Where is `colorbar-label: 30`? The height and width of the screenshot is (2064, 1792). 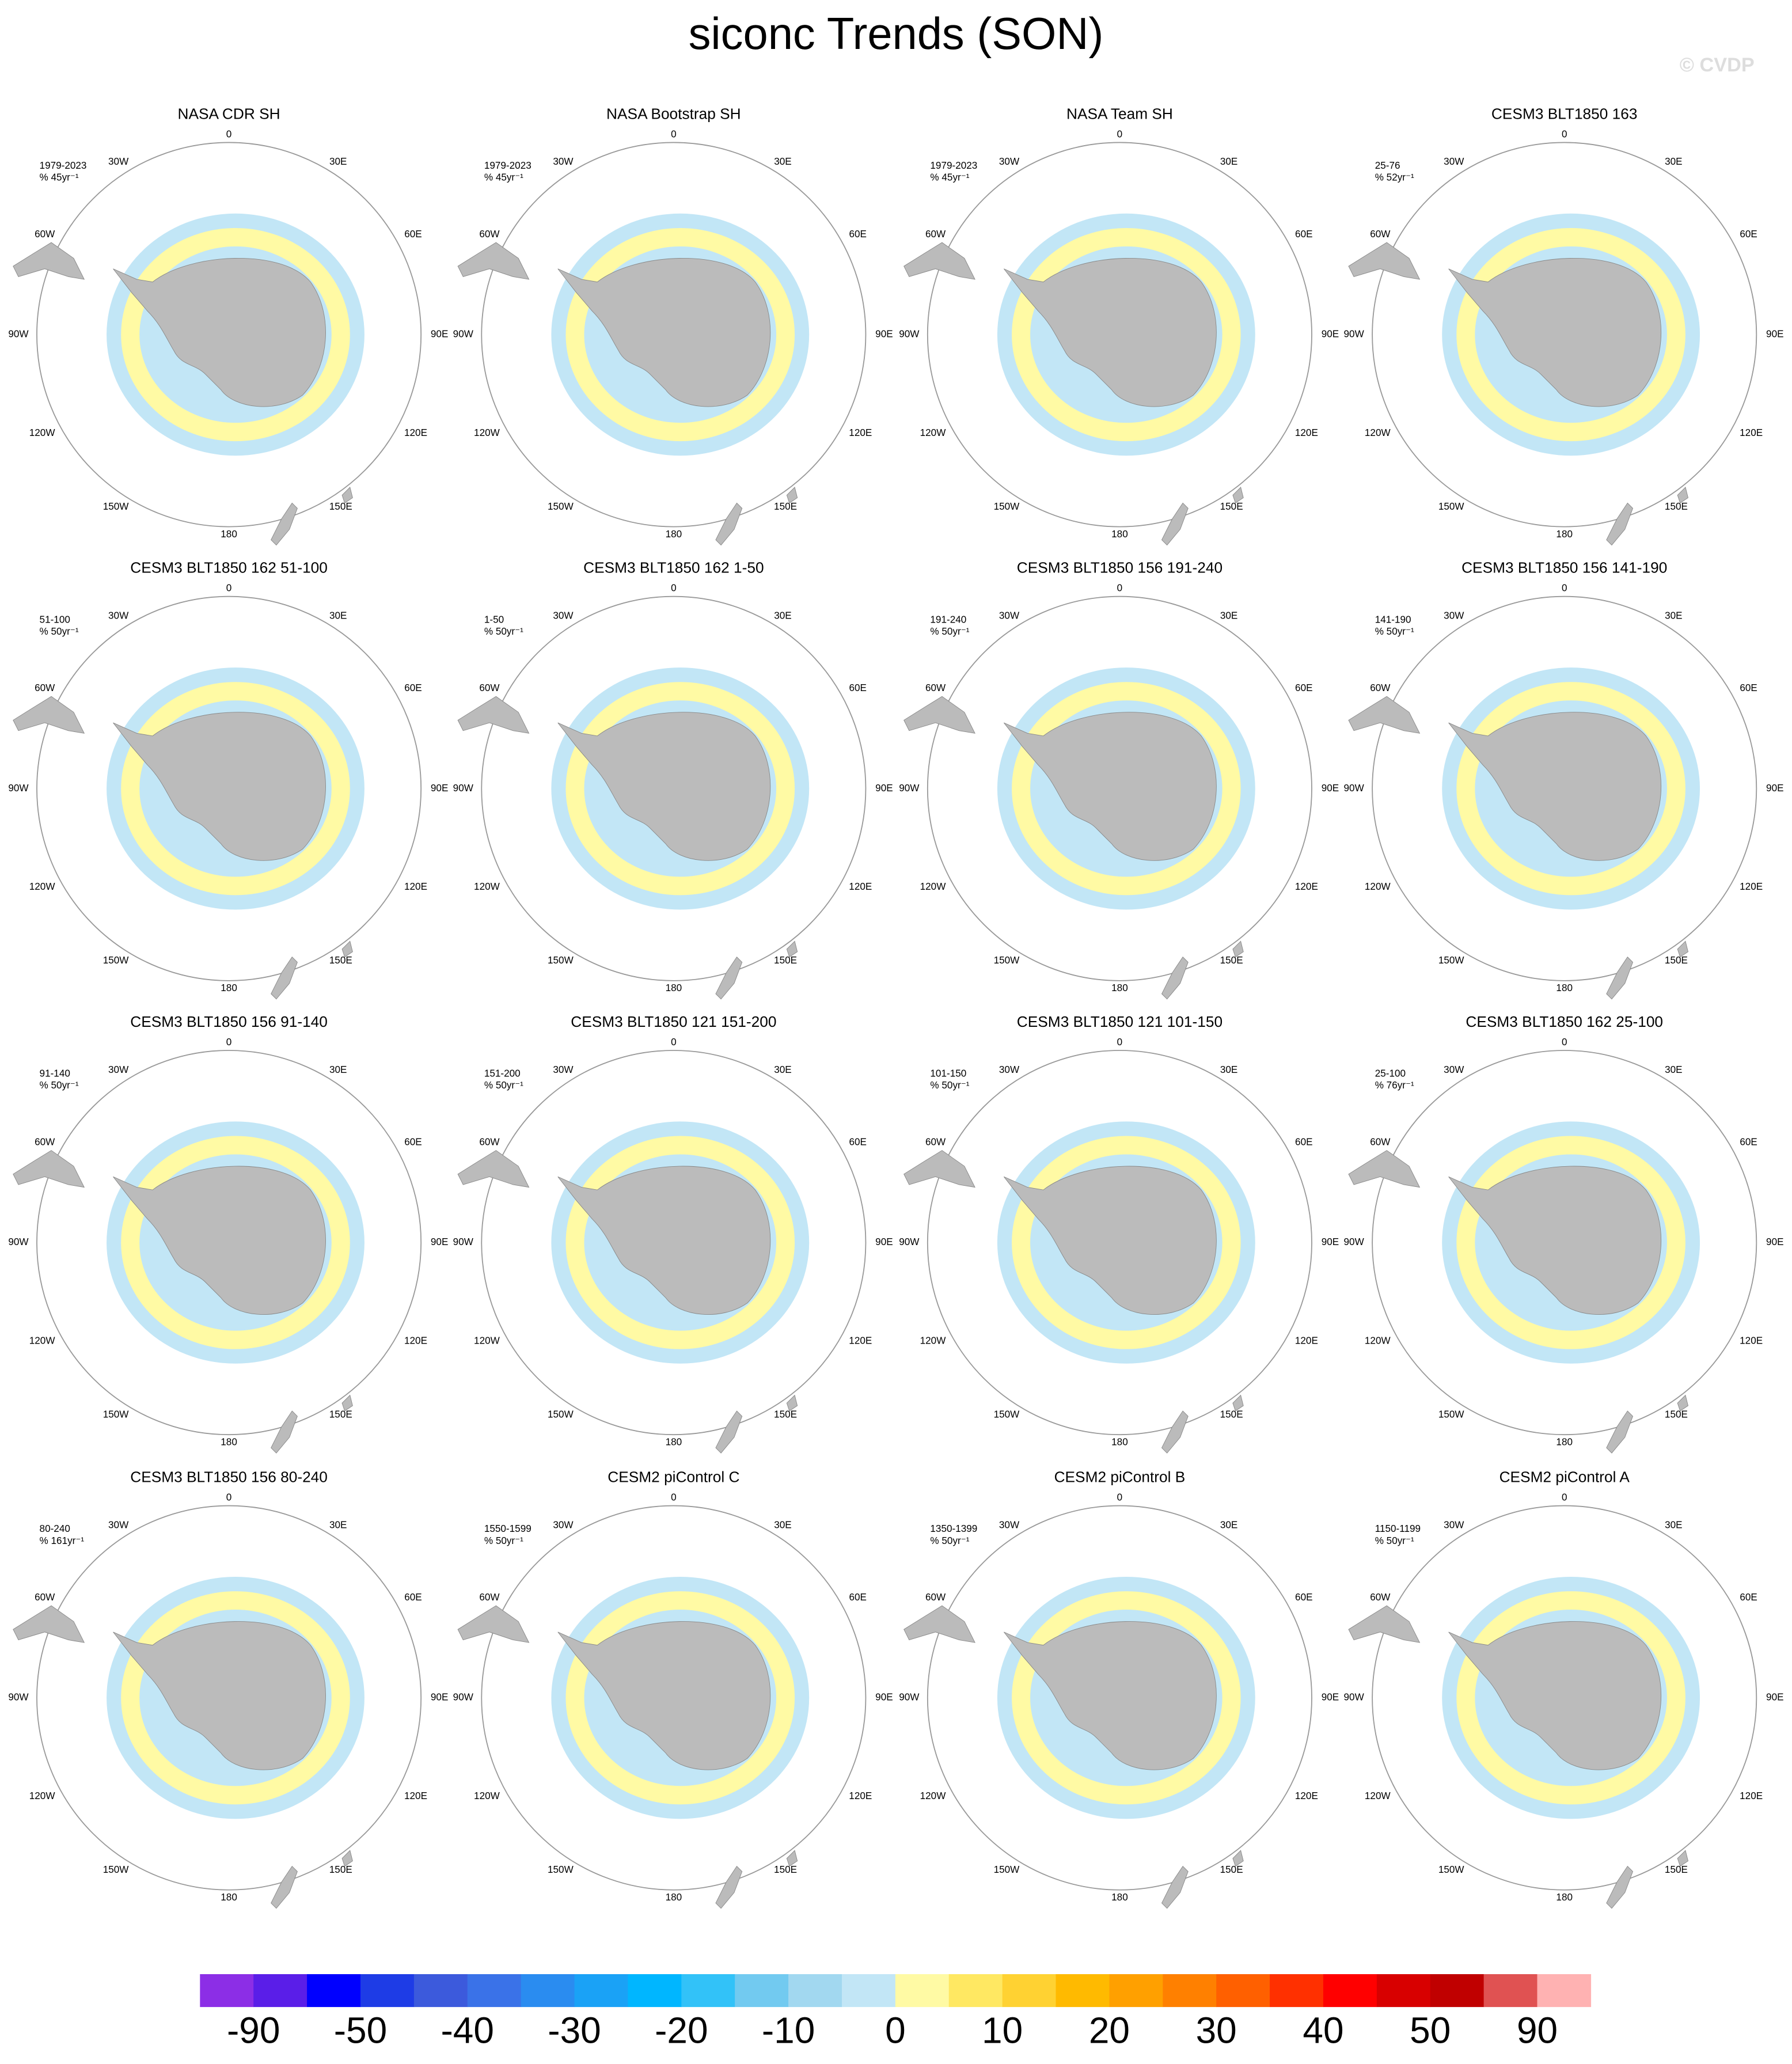 colorbar-label: 30 is located at coordinates (1216, 2030).